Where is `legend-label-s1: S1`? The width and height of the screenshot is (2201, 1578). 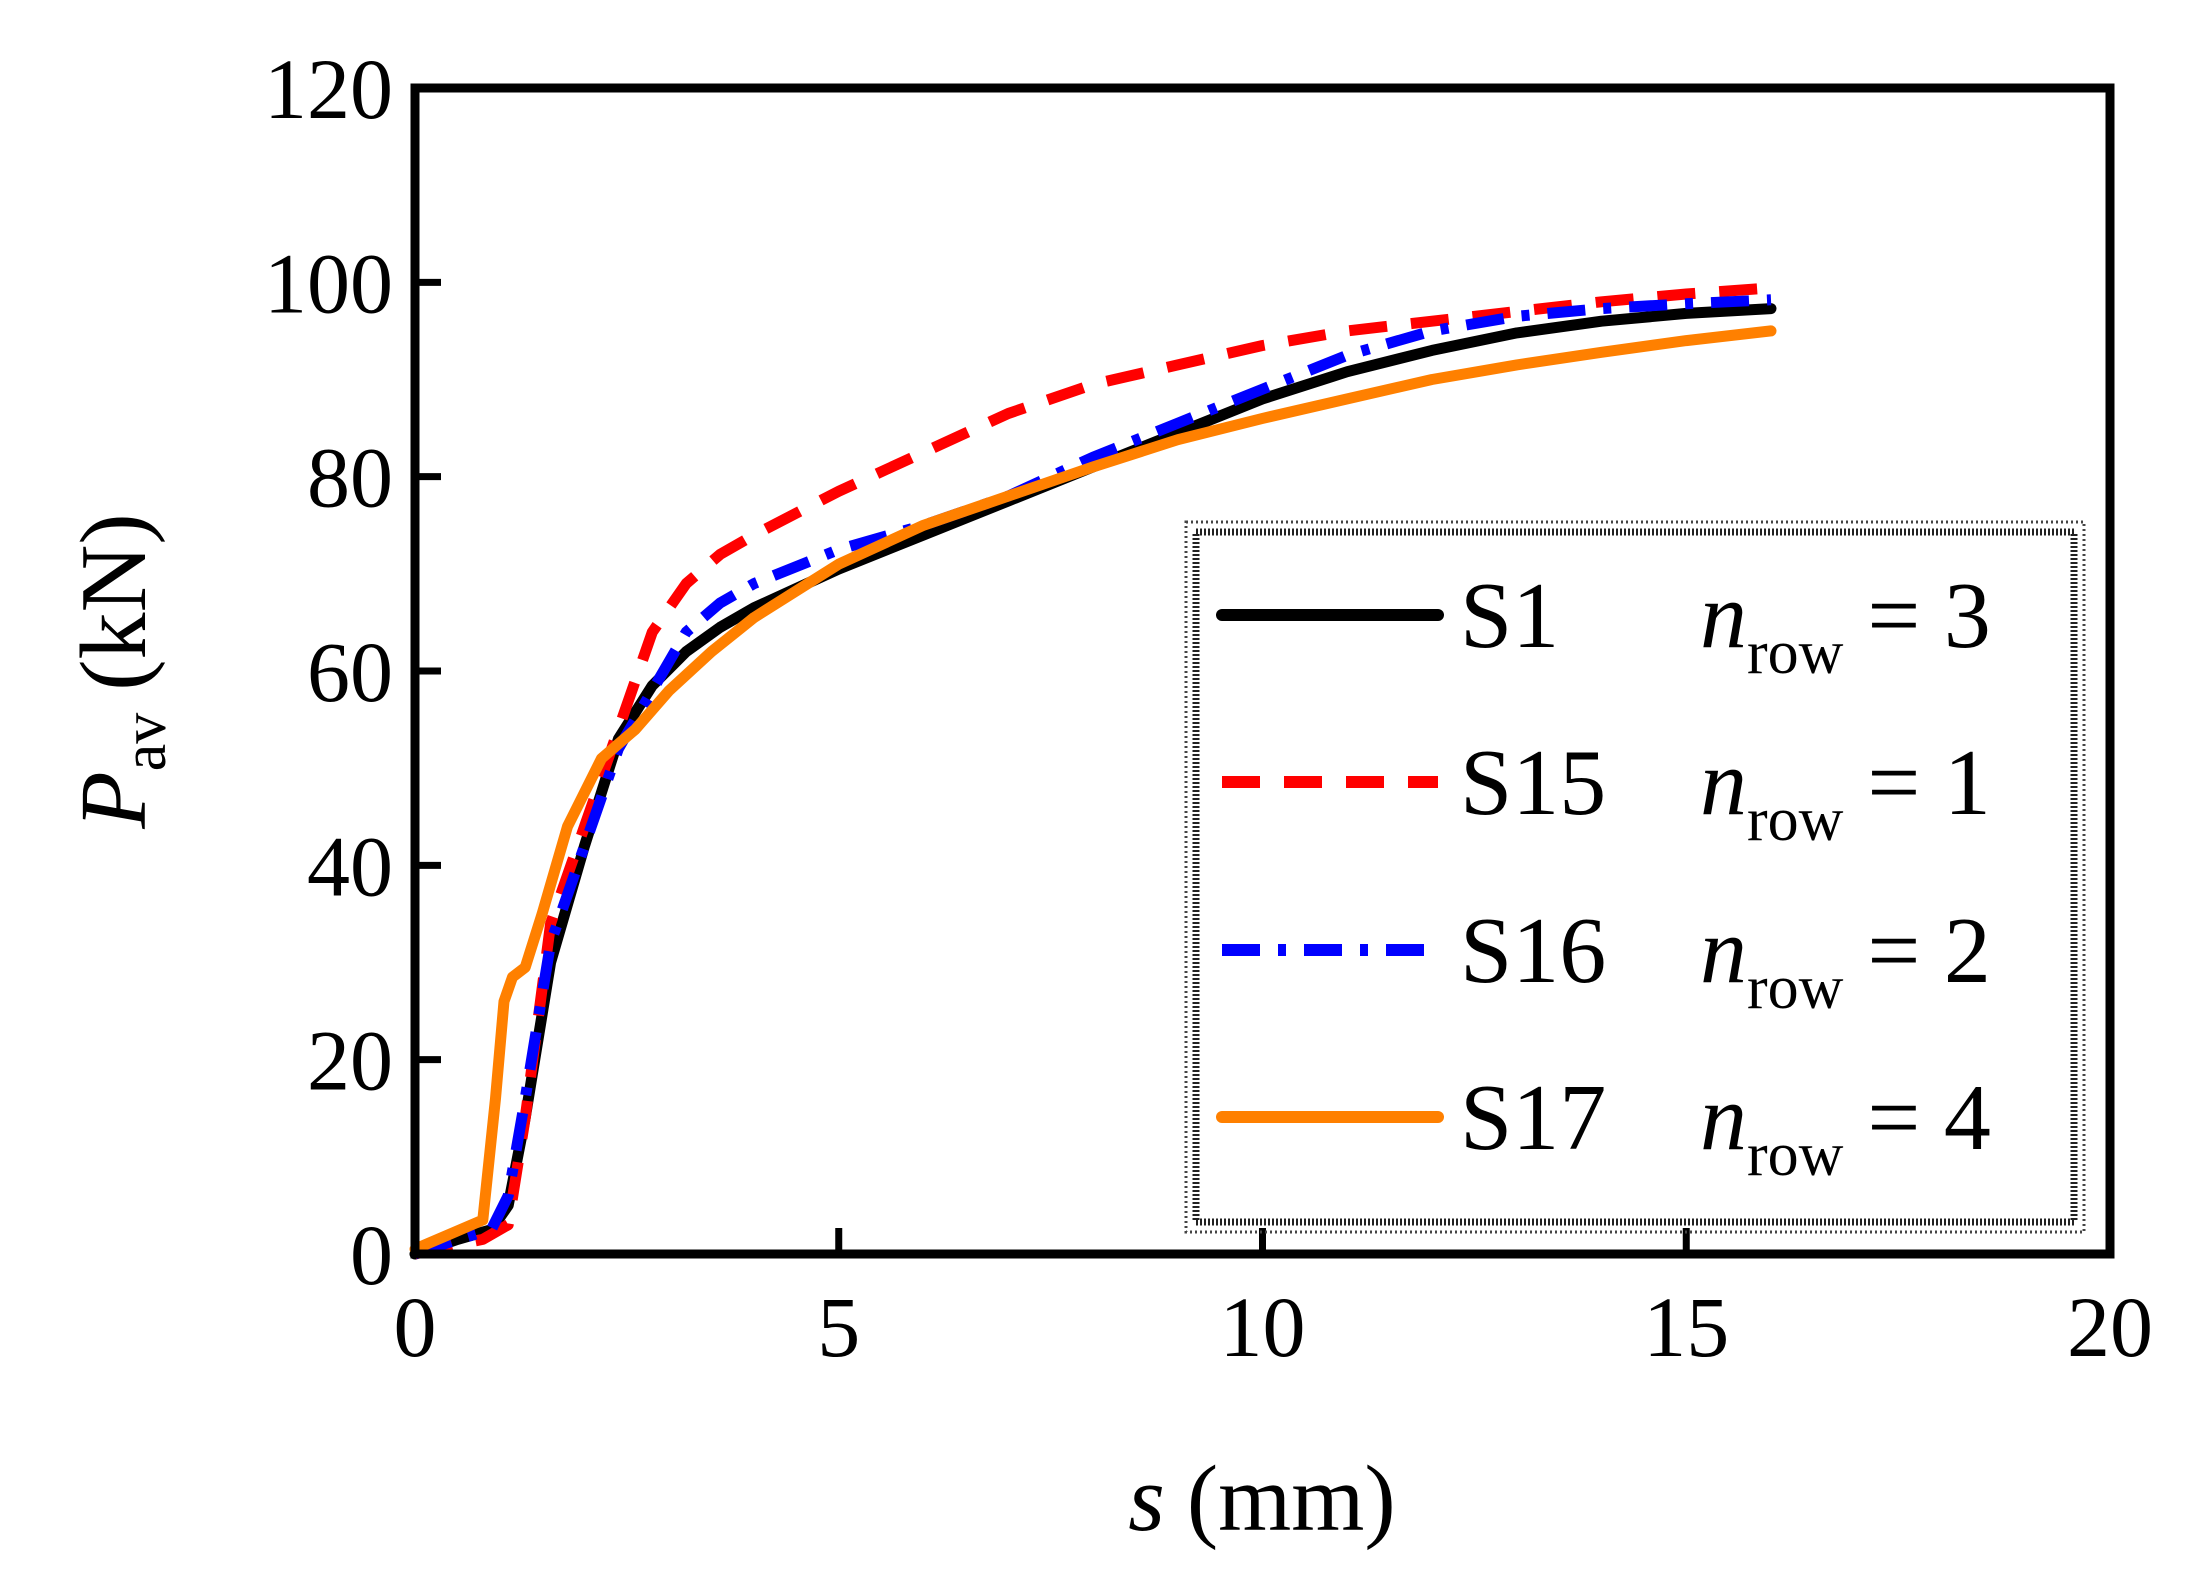
legend-label-s1: S1 is located at coordinates (1509, 616).